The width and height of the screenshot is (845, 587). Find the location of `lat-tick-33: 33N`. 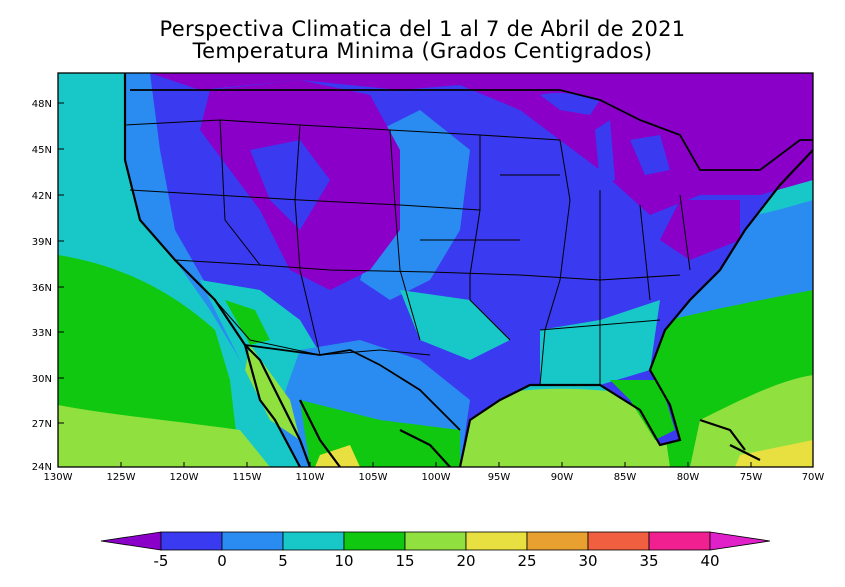

lat-tick-33: 33N is located at coordinates (48, 333).